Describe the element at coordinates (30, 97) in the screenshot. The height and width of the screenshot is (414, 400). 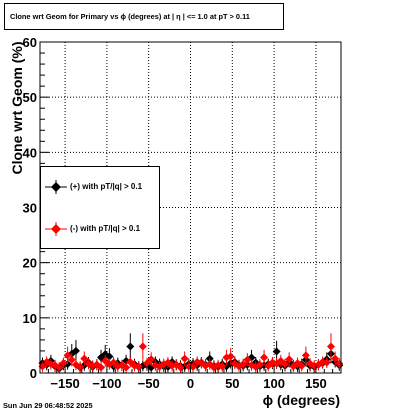
I see `y-tick-label: 50` at that location.